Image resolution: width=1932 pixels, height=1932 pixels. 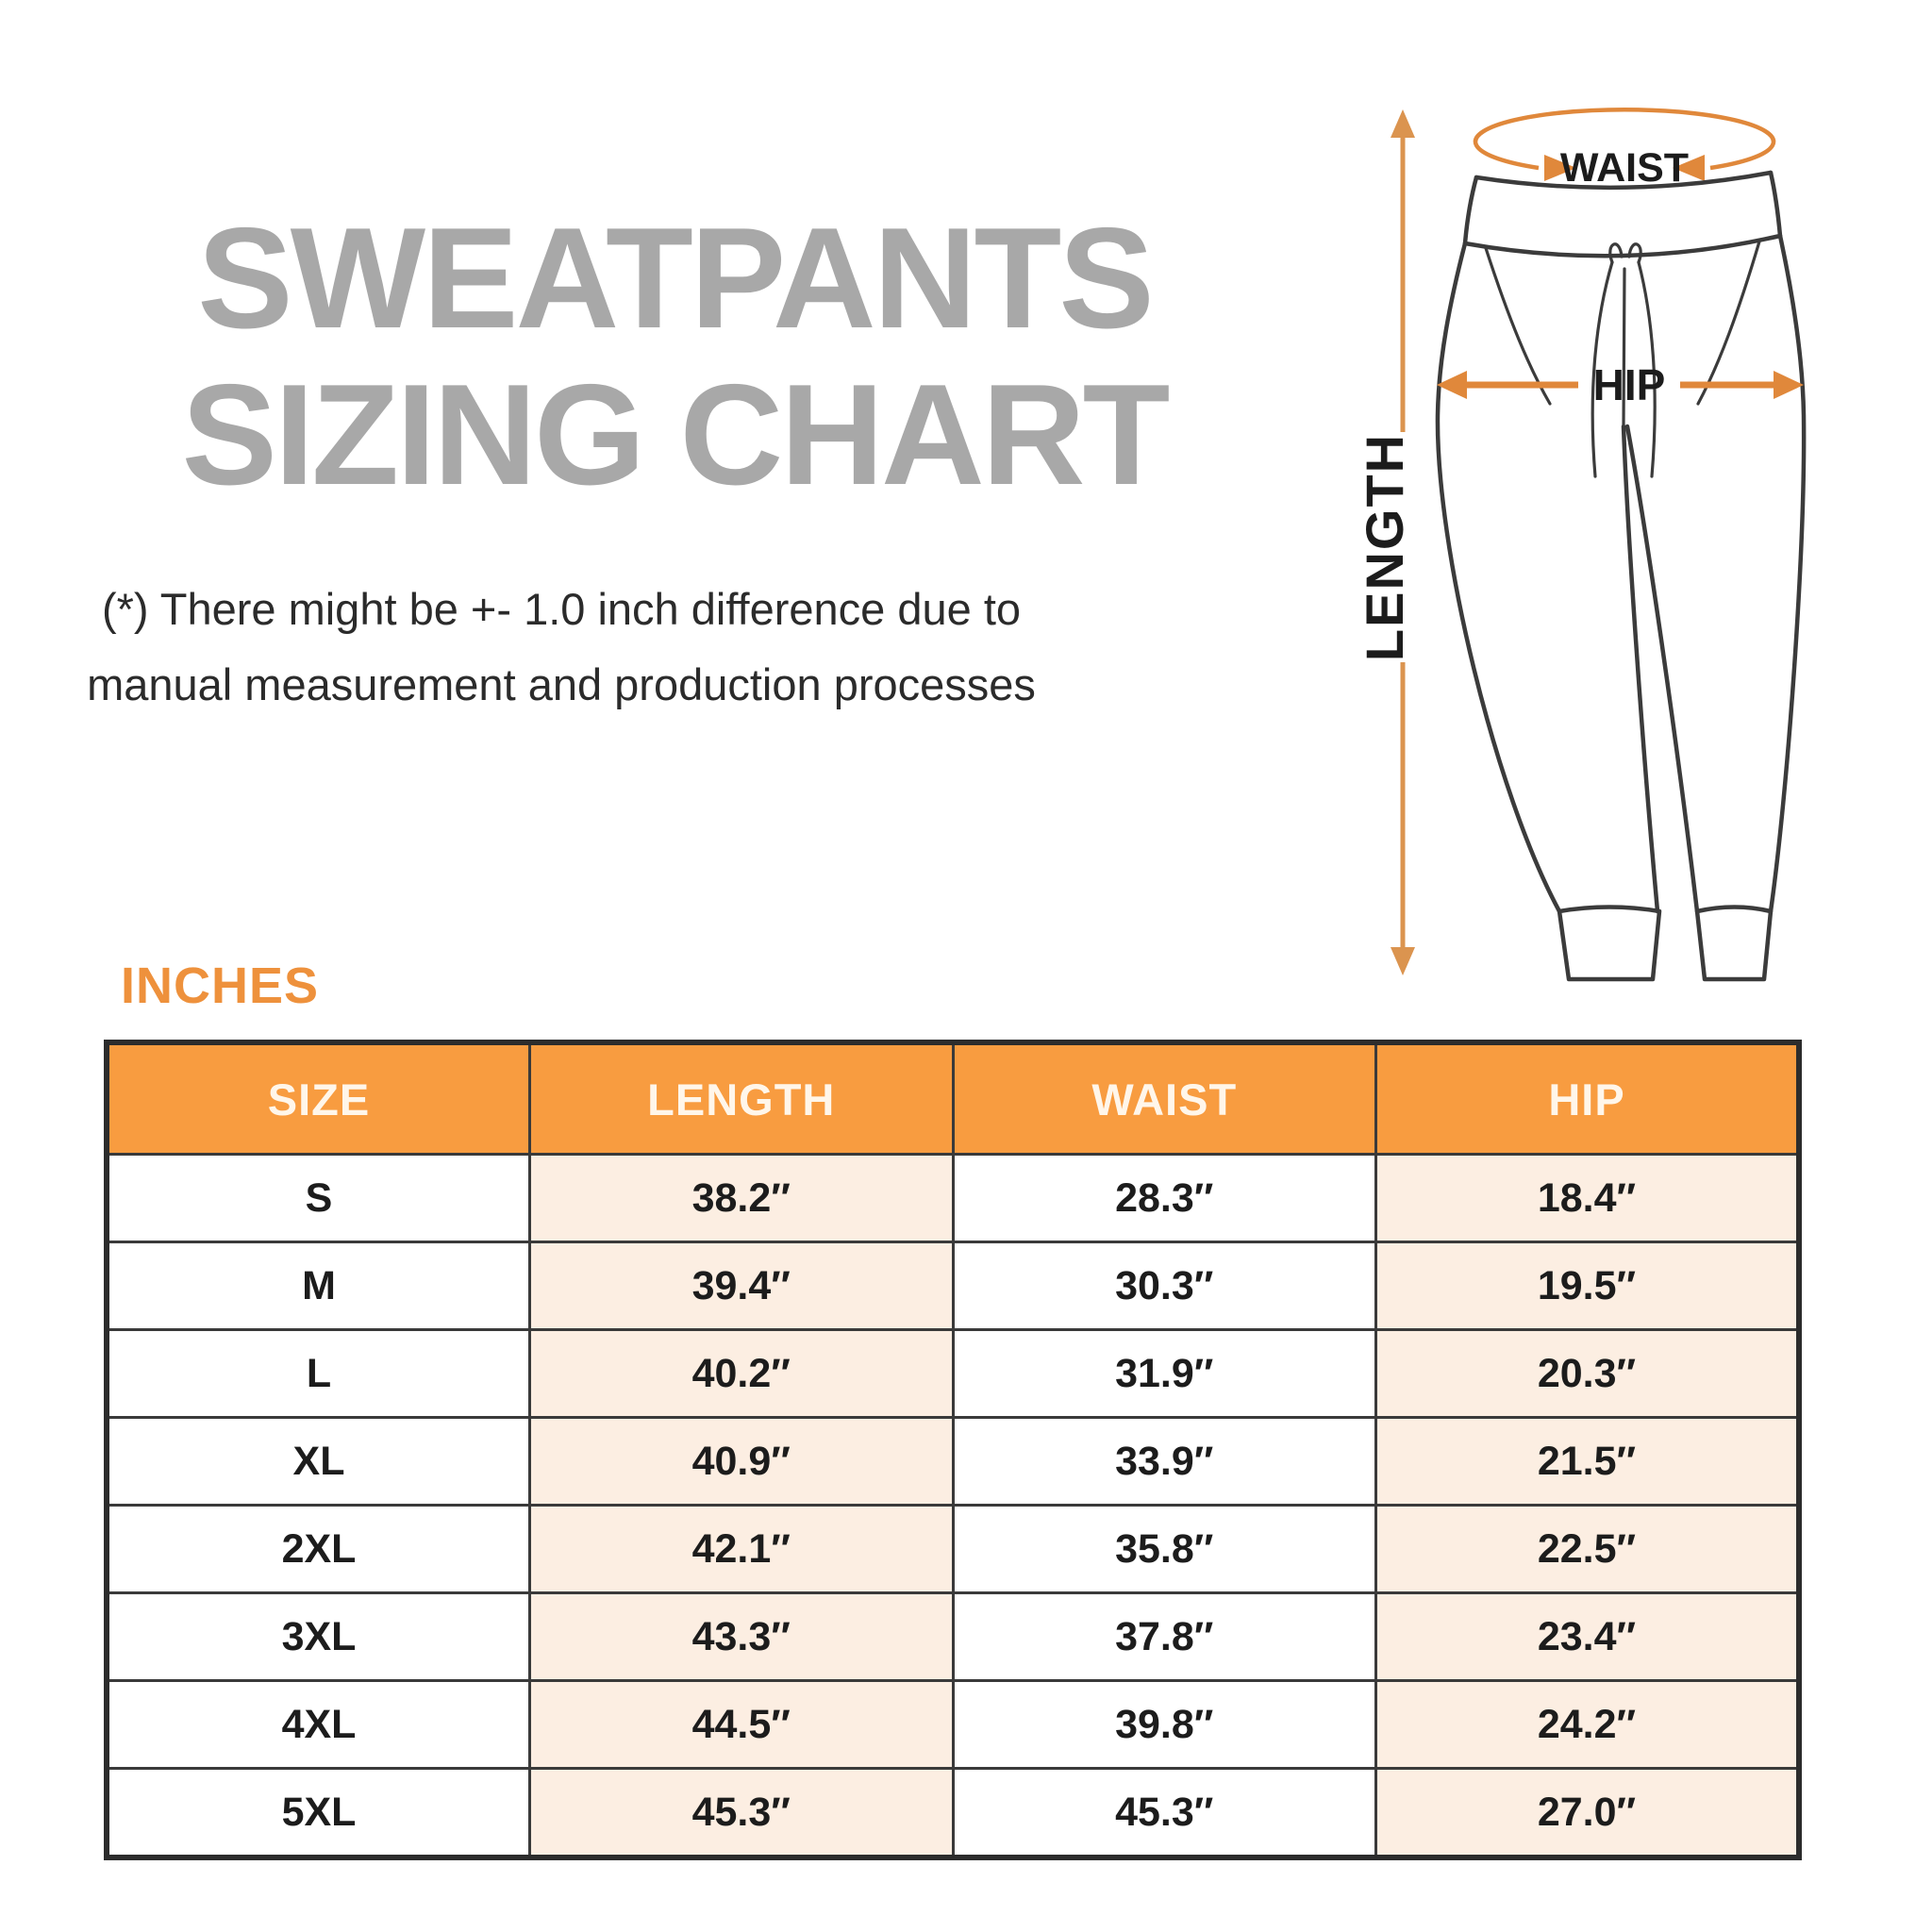 What do you see at coordinates (1625, 144) in the screenshot?
I see `waist-measure-ellipse` at bounding box center [1625, 144].